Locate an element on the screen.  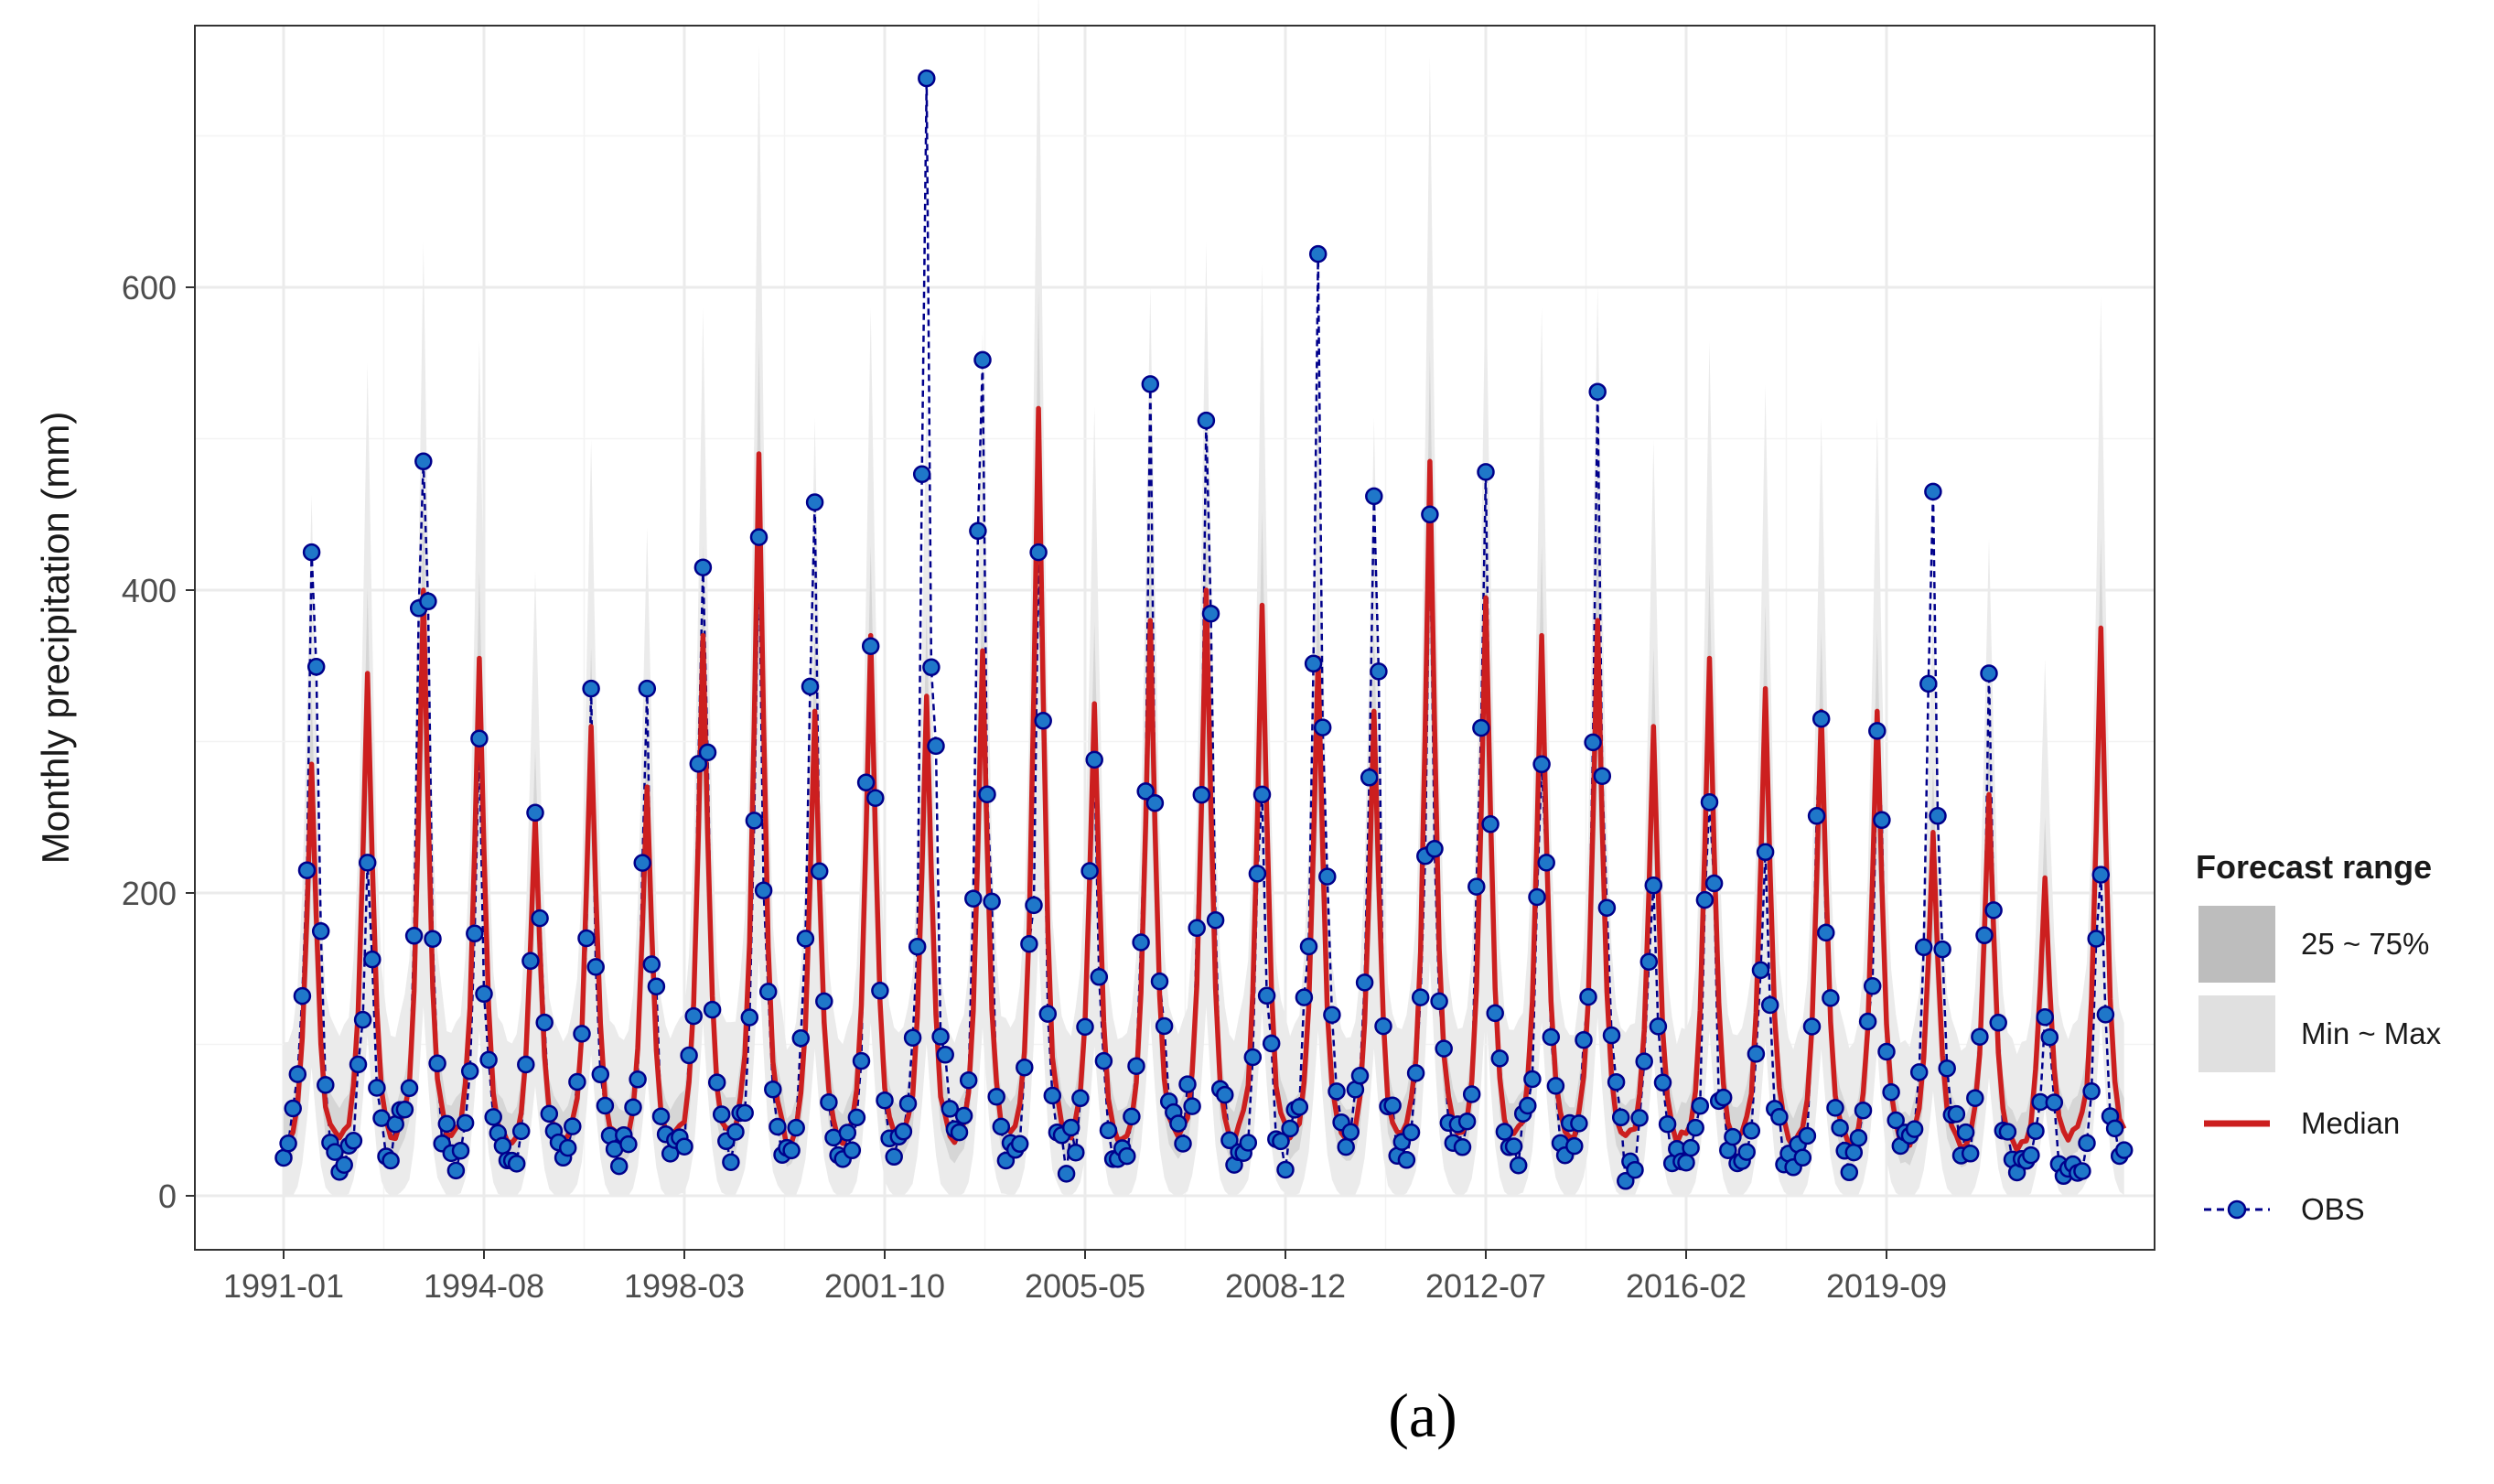
y-axis-title: Monthly precipitation (mm) is located at coordinates (55, 638).